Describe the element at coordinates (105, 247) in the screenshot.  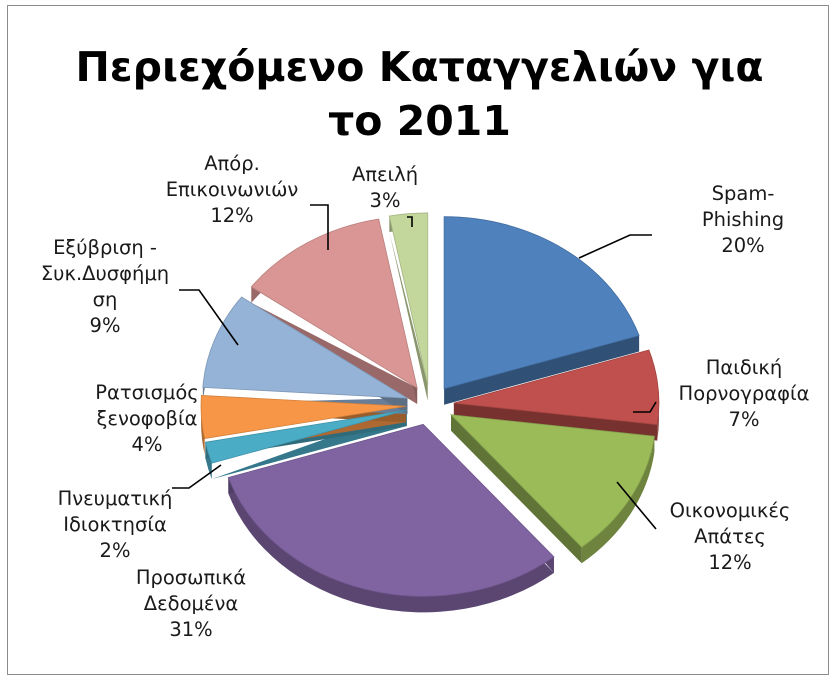
I see `data-label-text: Εξύβριση -` at that location.